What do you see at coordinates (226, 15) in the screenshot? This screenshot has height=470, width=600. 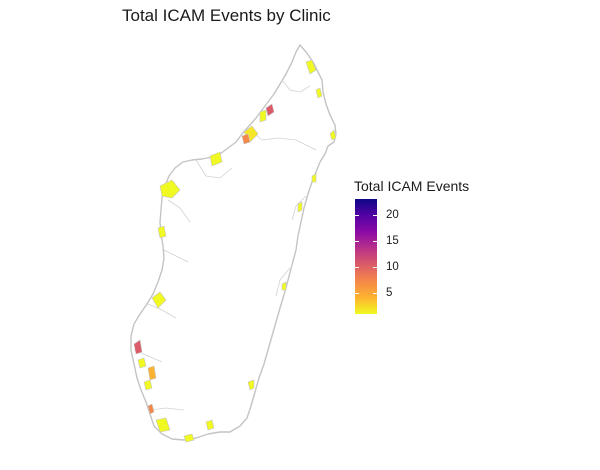 I see `chart-title: Total ICAM Events by Clinic` at bounding box center [226, 15].